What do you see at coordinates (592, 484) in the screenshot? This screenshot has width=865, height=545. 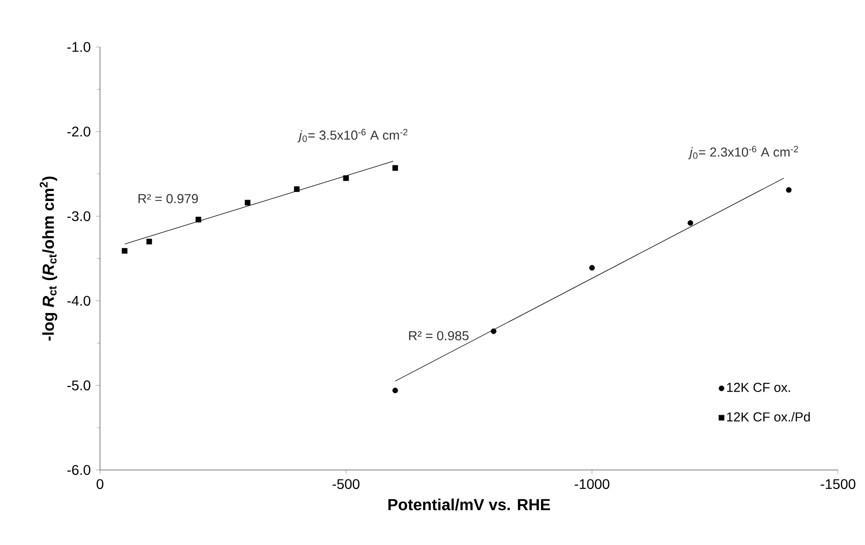 I see `x-tick-label: -1000` at bounding box center [592, 484].